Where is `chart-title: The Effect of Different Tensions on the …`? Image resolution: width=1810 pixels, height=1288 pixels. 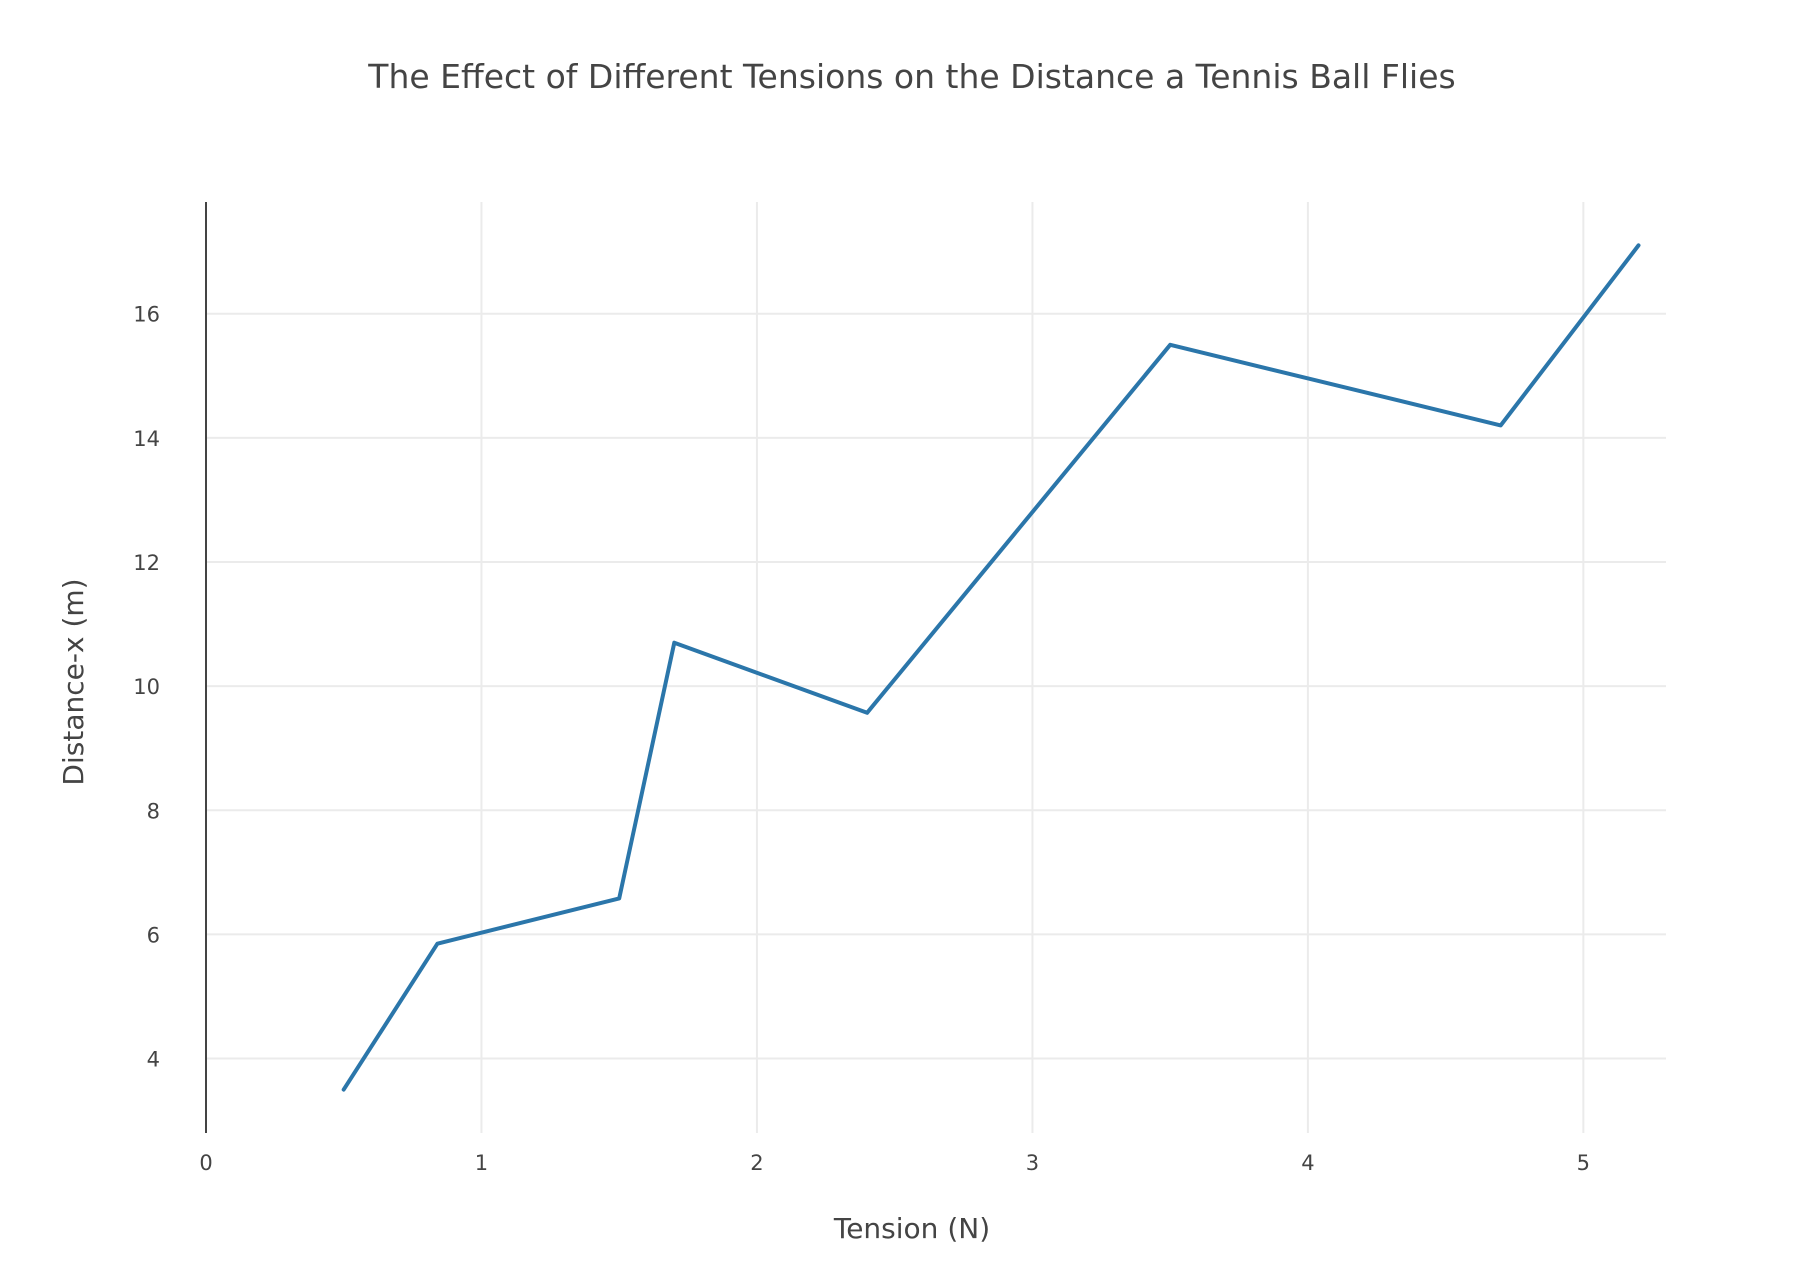 chart-title: The Effect of Different Tensions on the … is located at coordinates (911, 76).